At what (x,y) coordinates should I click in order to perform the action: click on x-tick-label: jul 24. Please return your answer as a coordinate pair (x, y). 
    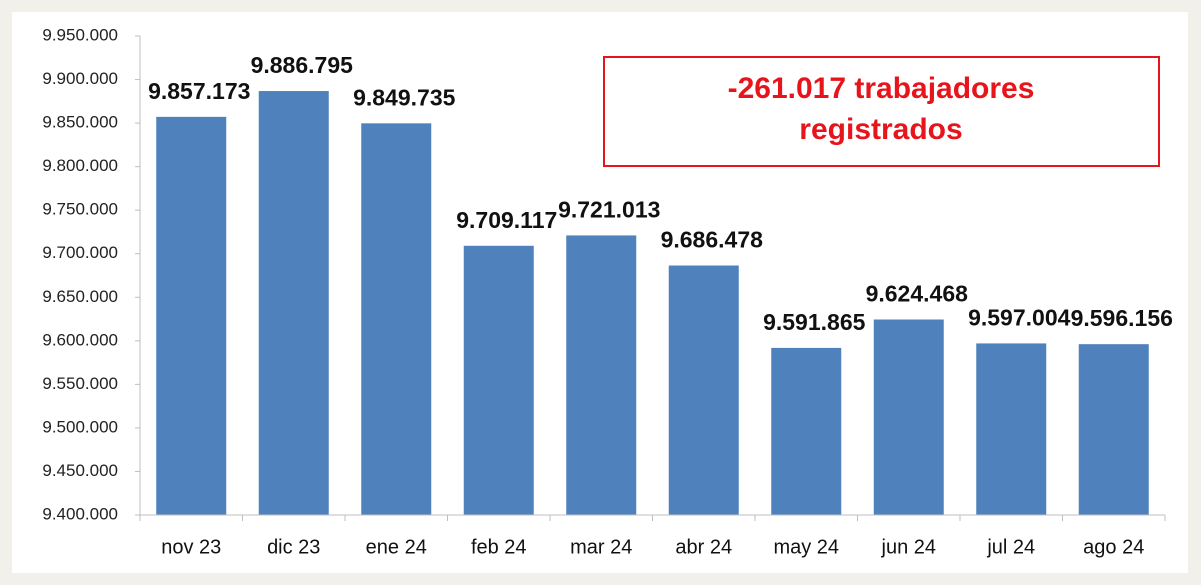
    Looking at the image, I should click on (1010, 547).